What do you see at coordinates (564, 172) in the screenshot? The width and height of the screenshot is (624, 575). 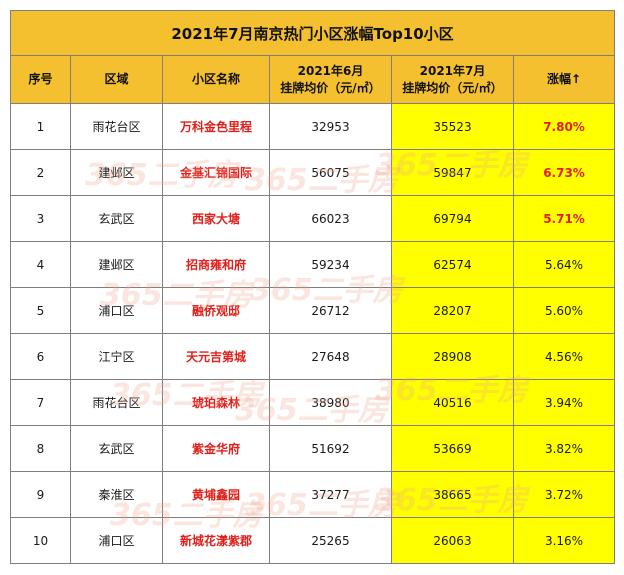 I see `cell-growth: 6.73%` at bounding box center [564, 172].